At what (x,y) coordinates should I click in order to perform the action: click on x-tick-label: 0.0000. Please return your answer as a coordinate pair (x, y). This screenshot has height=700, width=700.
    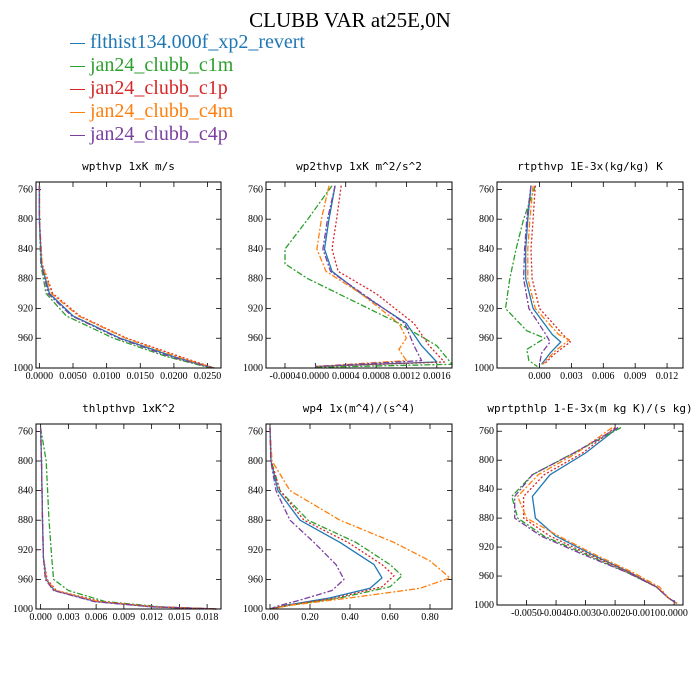
    Looking at the image, I should click on (674, 613).